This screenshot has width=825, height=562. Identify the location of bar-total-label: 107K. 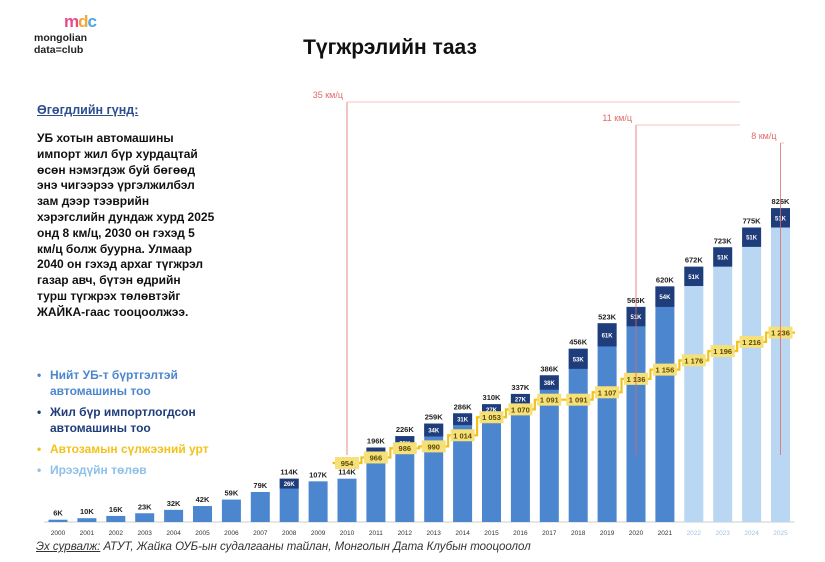
(318, 474).